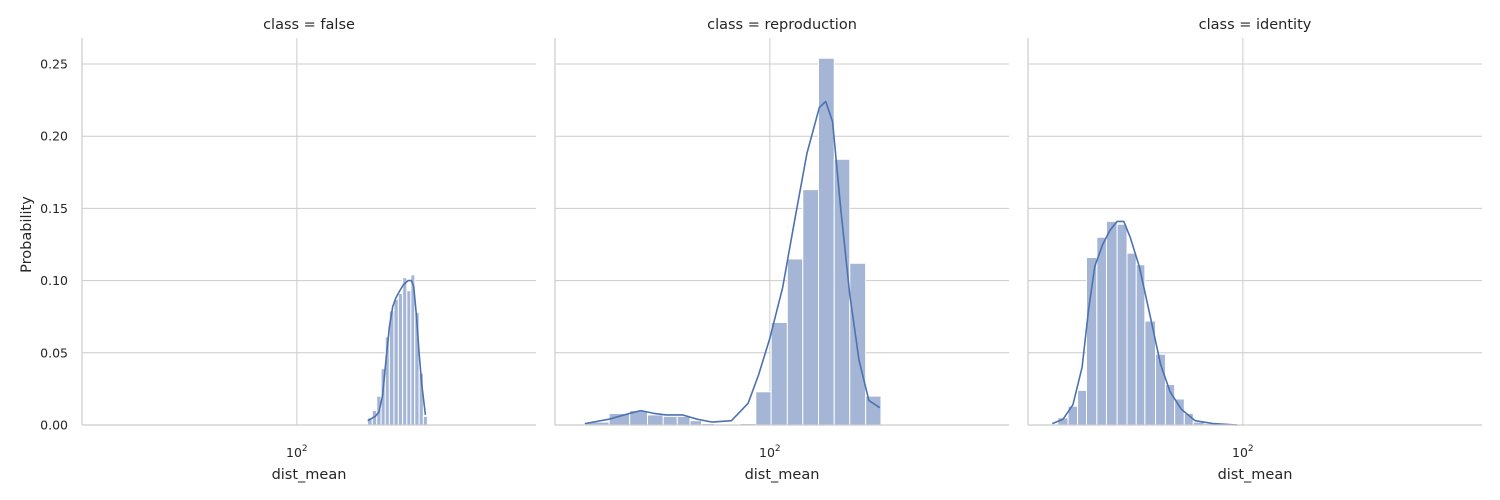 The image size is (1500, 500). What do you see at coordinates (27, 234) in the screenshot?
I see `y-axis-label: Probability` at bounding box center [27, 234].